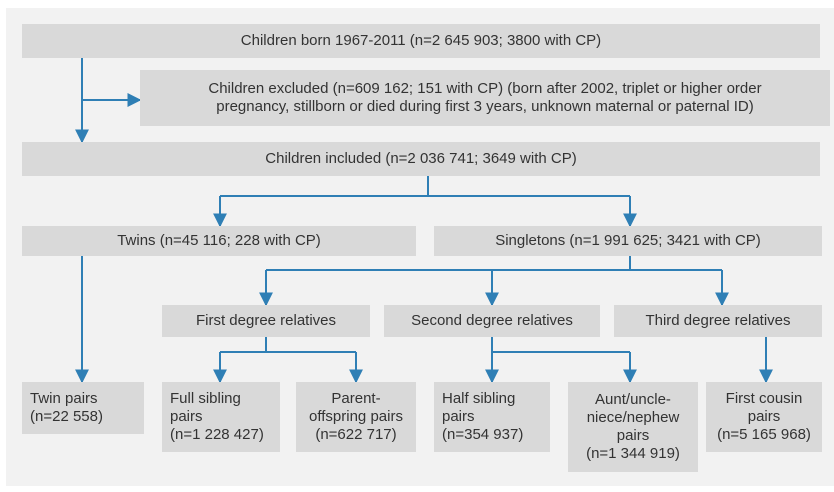  I want to click on node-label: (n=622 717), so click(355, 434).